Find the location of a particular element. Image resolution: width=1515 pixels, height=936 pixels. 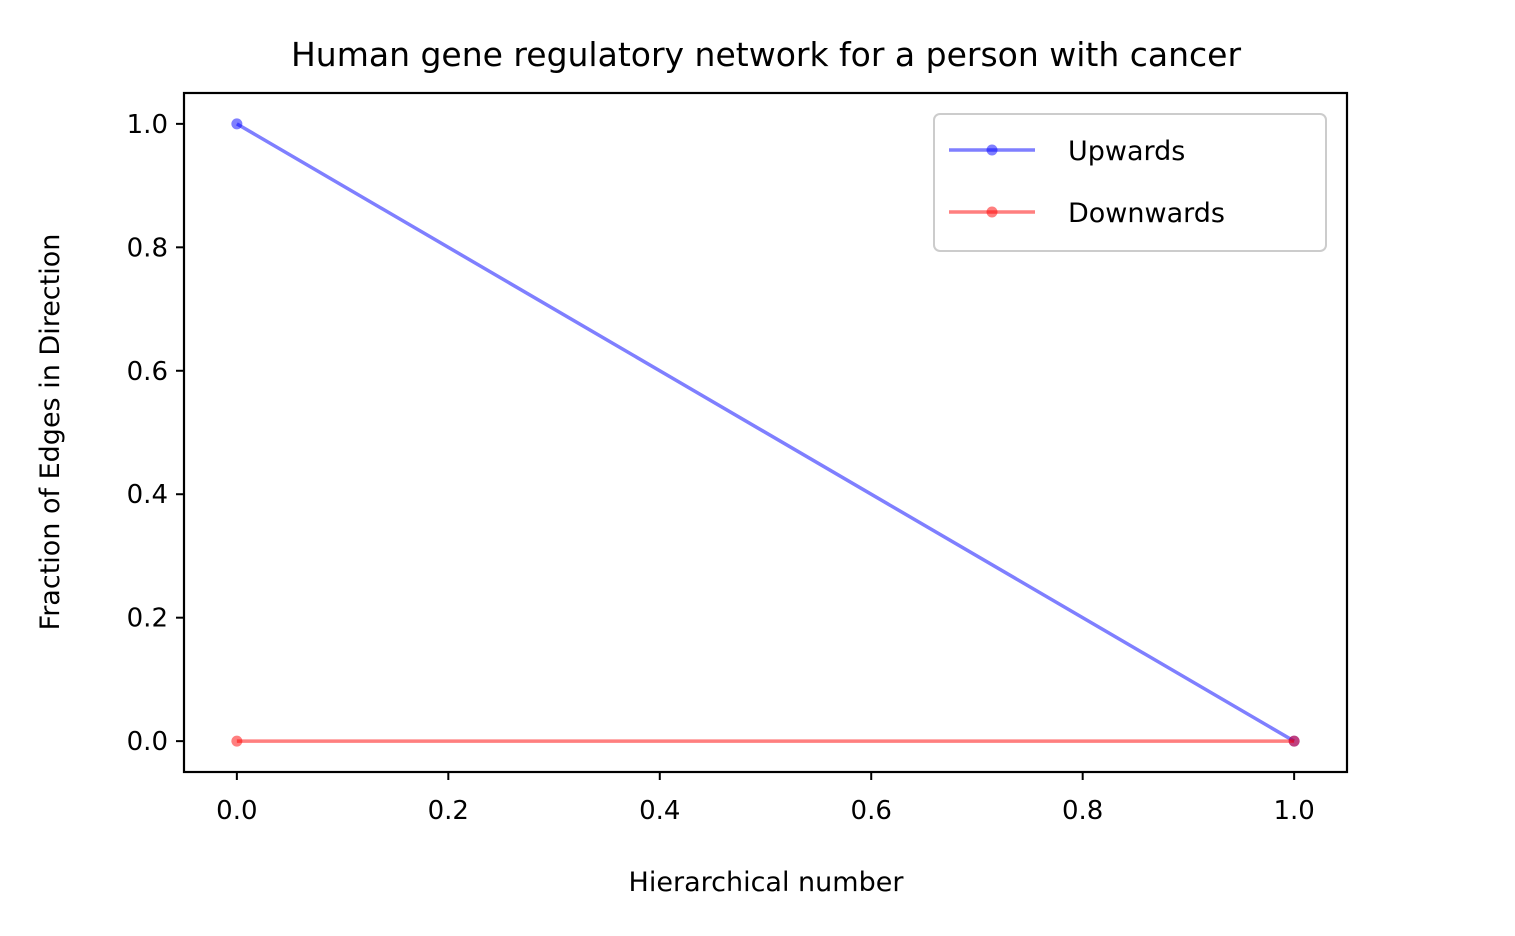

y-tick-label: 0.4 is located at coordinates (147, 495).